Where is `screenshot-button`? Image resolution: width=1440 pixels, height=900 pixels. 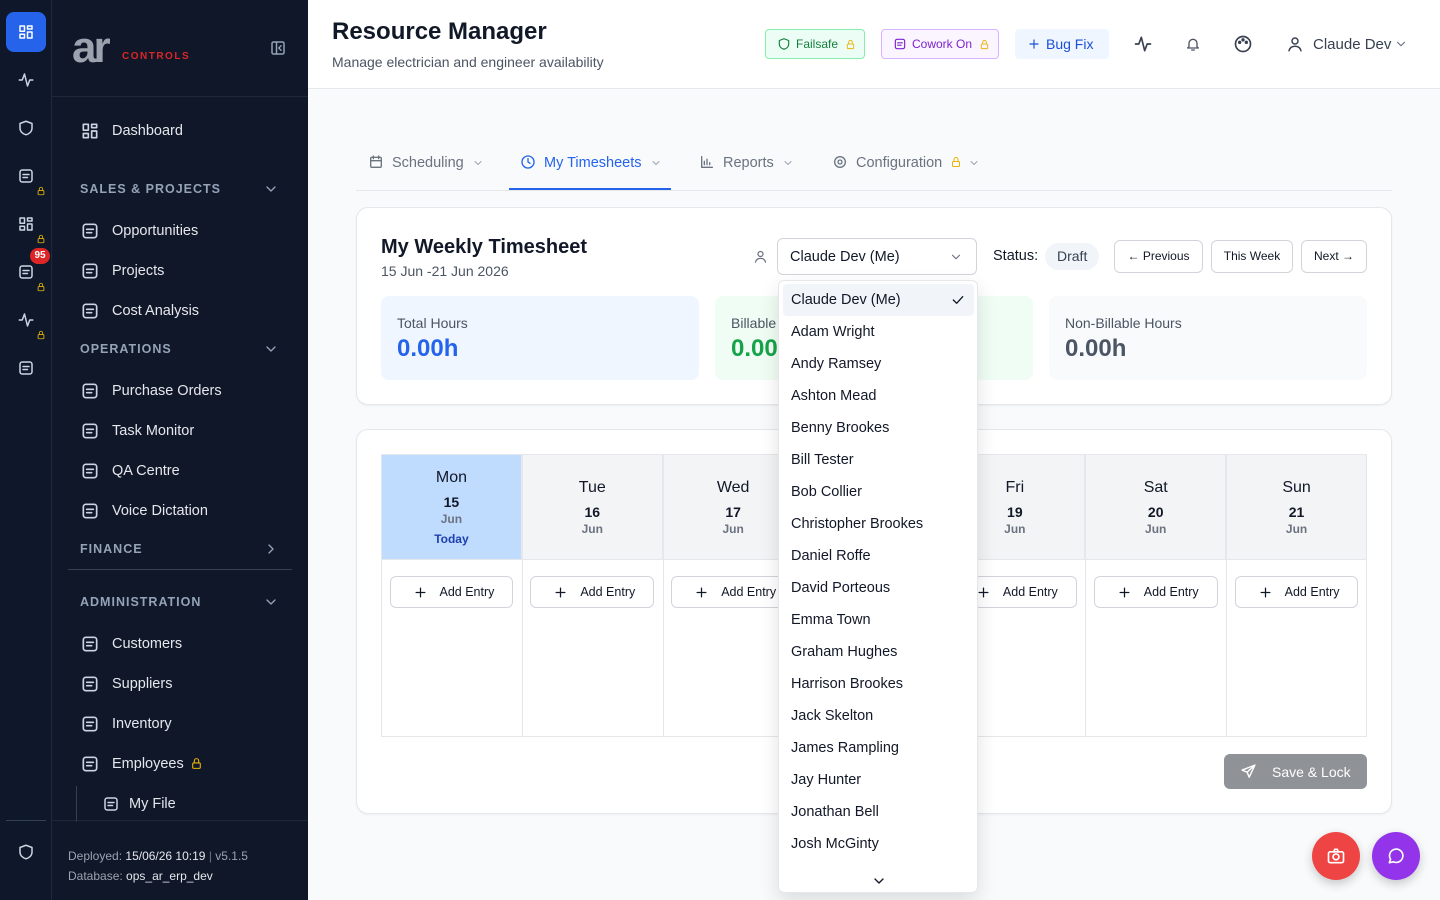 screenshot-button is located at coordinates (1336, 856).